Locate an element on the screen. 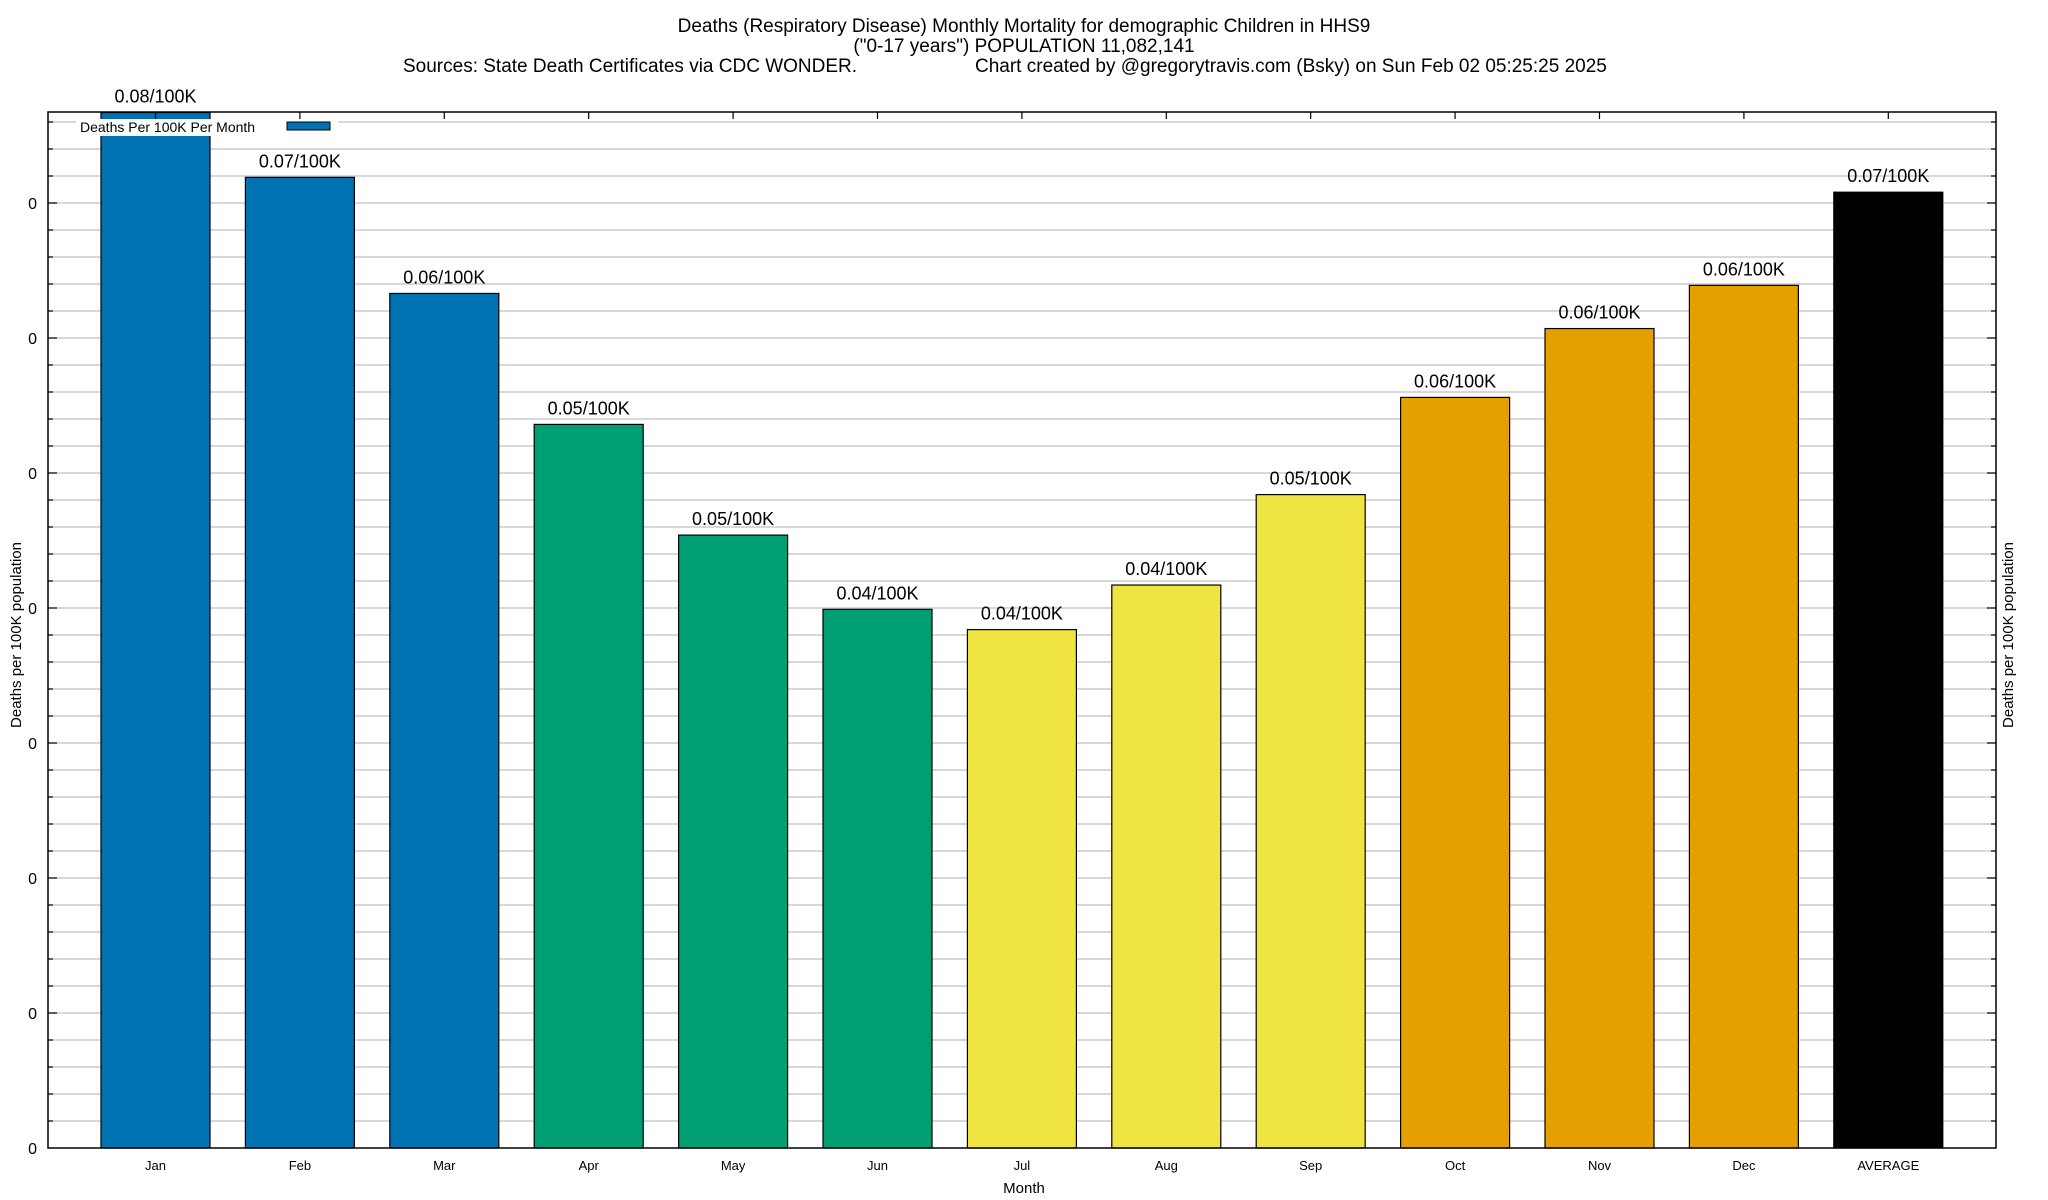 The height and width of the screenshot is (1200, 2048). legend-label: Deaths Per 100K Per Month is located at coordinates (167, 127).